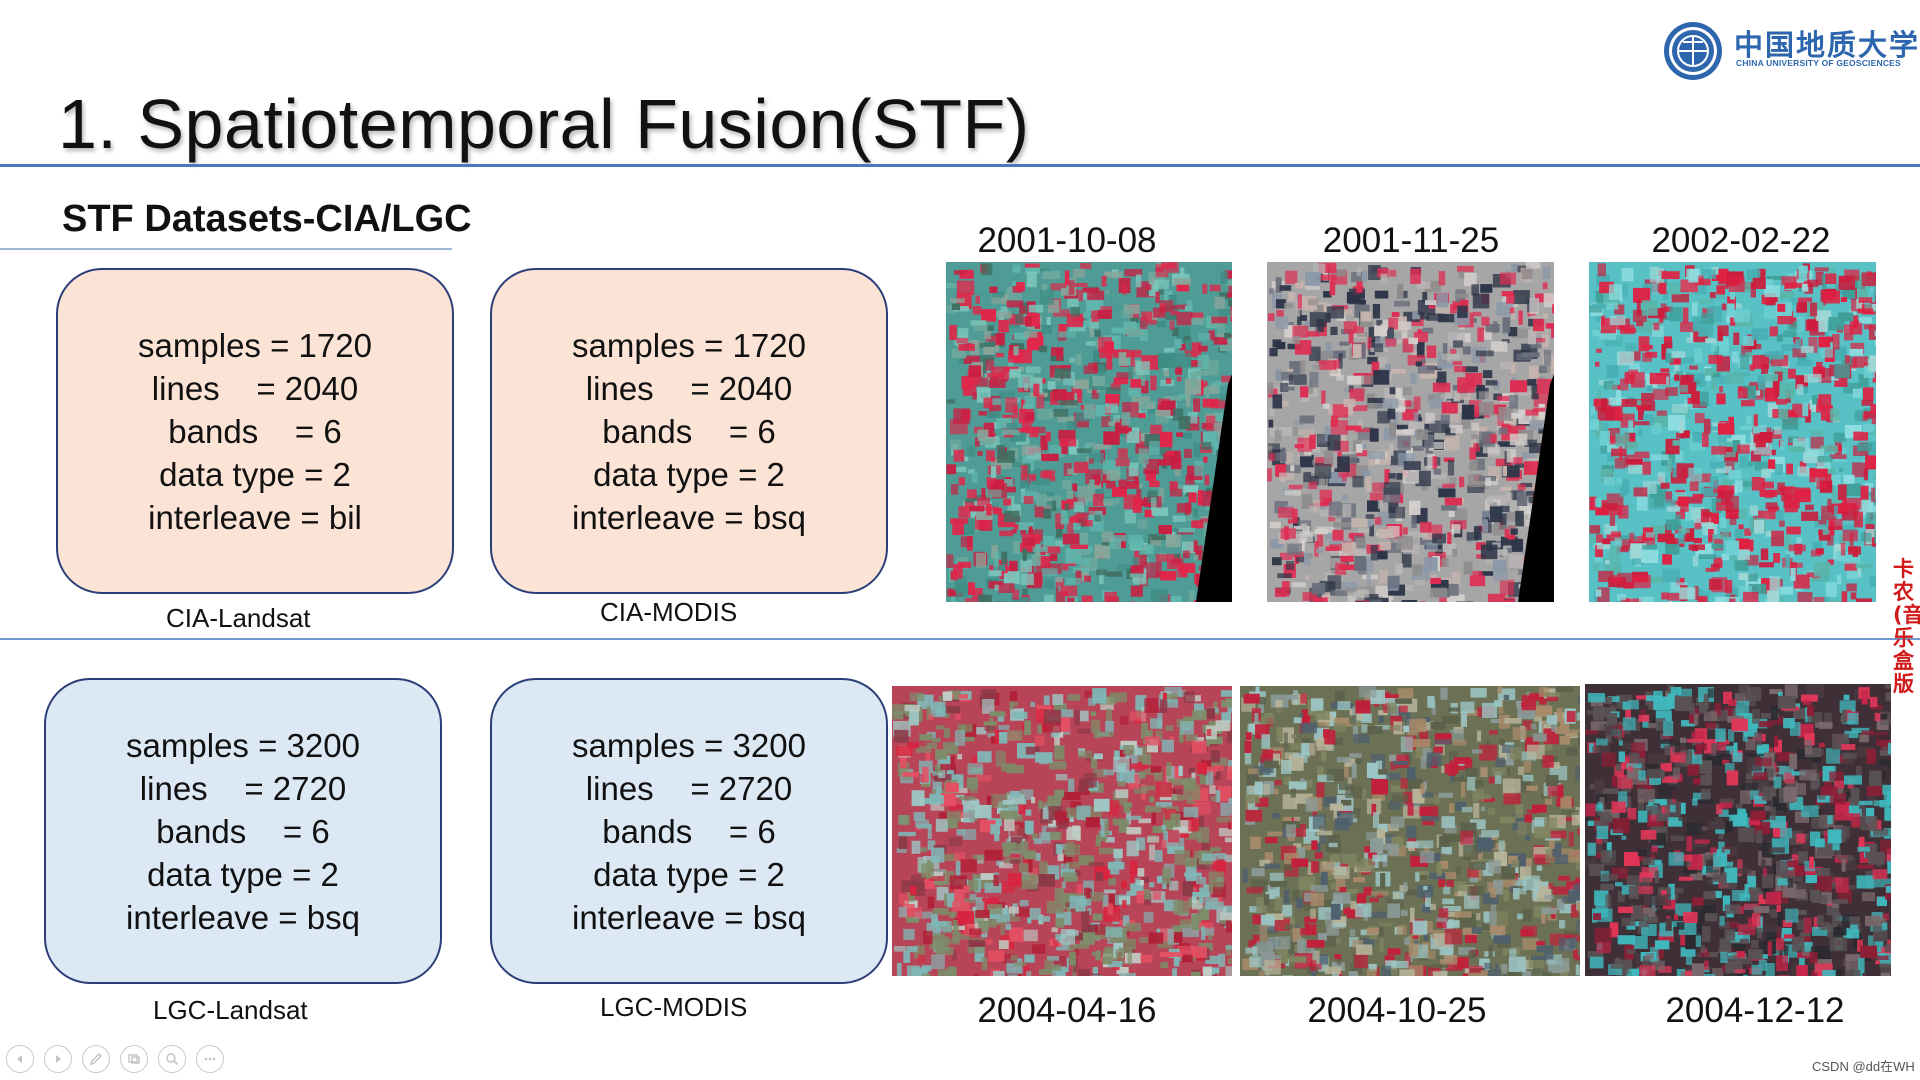 The height and width of the screenshot is (1080, 1920). What do you see at coordinates (1067, 1010) in the screenshot?
I see `image-date: 2004-04-16` at bounding box center [1067, 1010].